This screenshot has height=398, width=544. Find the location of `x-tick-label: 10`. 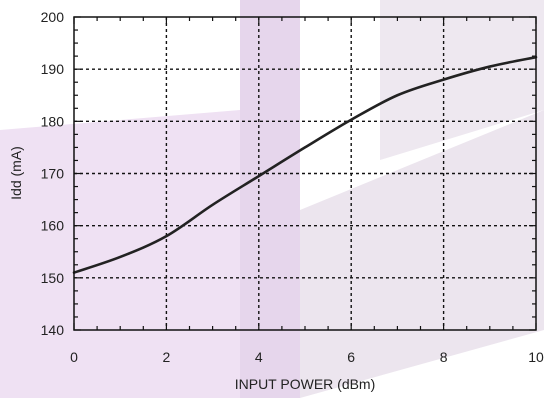

x-tick-label: 10 is located at coordinates (536, 357).